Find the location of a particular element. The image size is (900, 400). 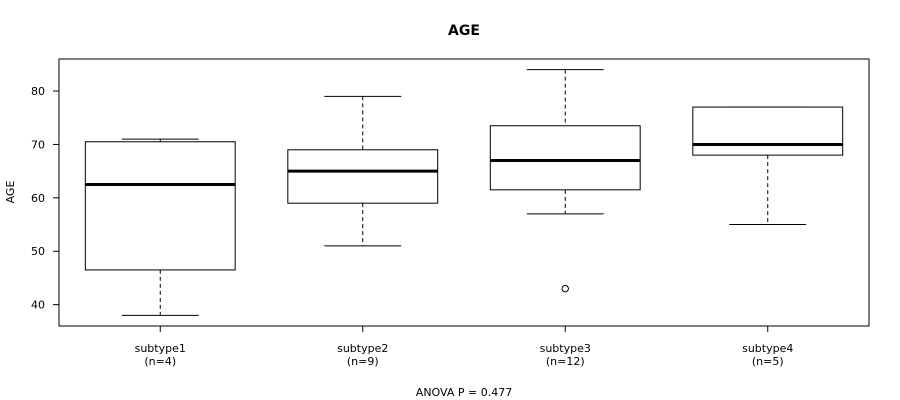

x-category-label: subtype3 is located at coordinates (565, 348).